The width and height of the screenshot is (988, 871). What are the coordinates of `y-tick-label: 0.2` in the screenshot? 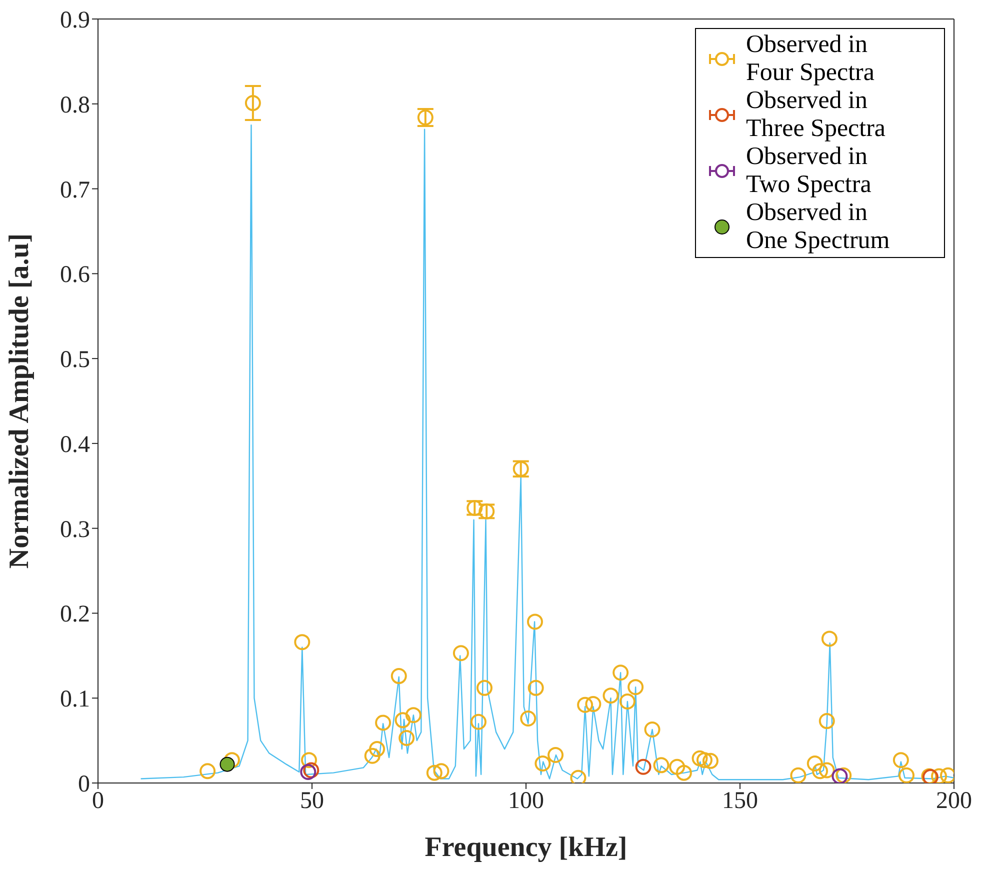 It's located at (75, 615).